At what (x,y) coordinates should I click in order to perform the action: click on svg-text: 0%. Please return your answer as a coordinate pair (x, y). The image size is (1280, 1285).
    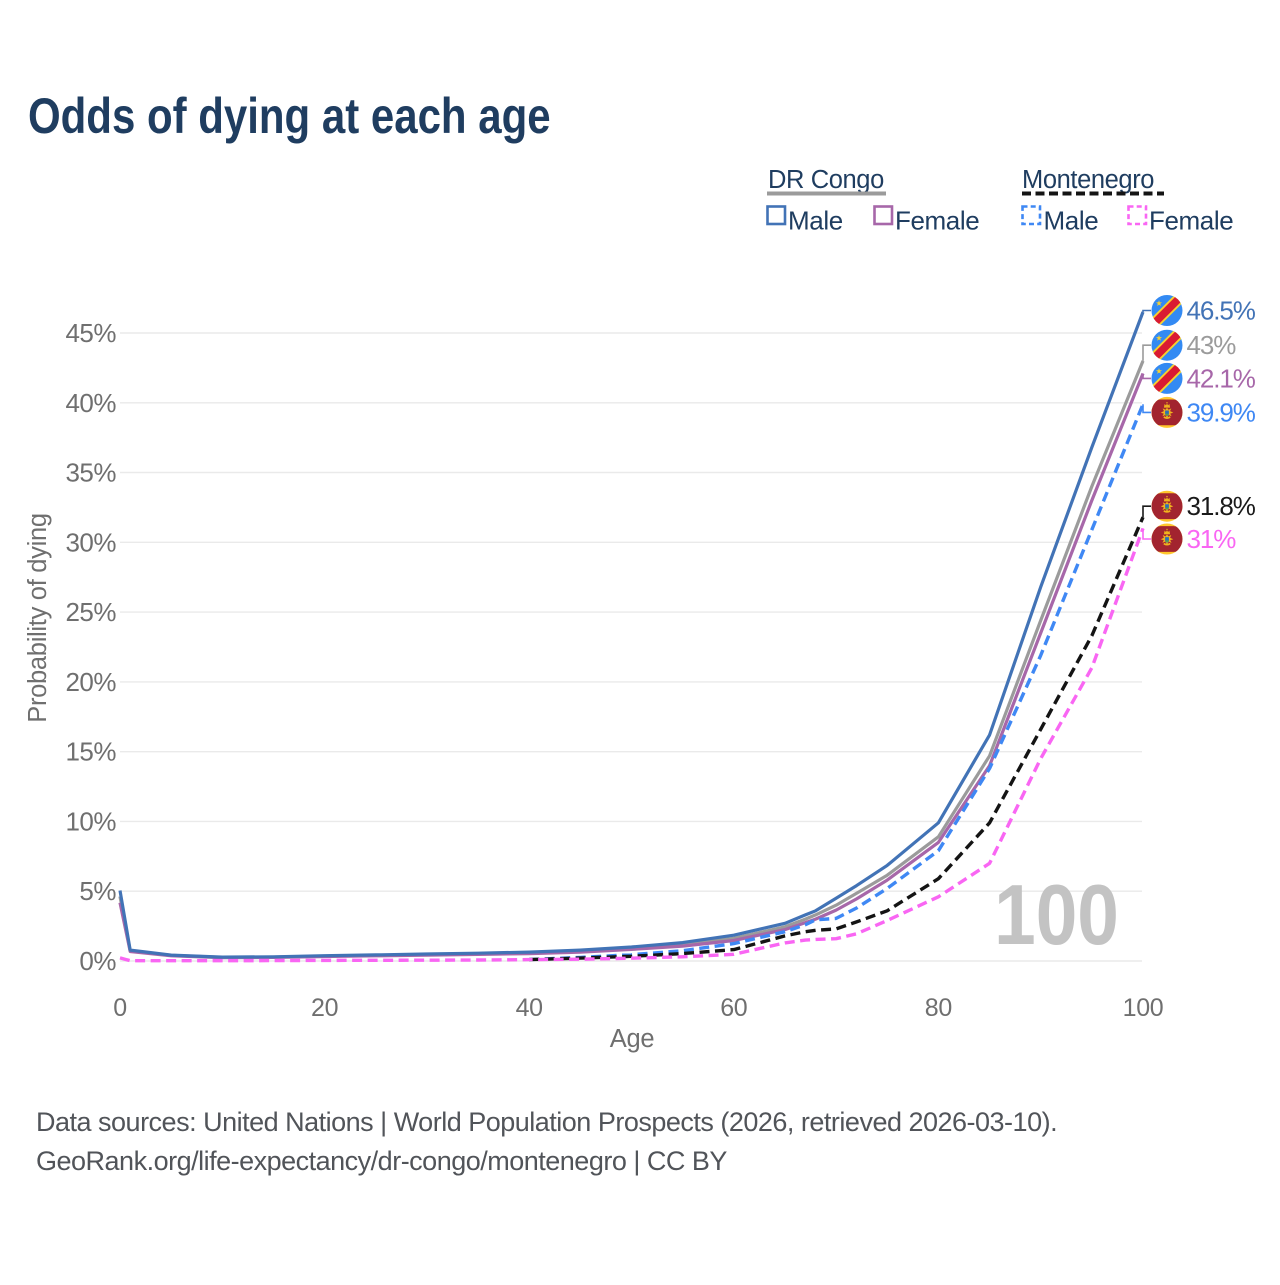
    Looking at the image, I should click on (97, 961).